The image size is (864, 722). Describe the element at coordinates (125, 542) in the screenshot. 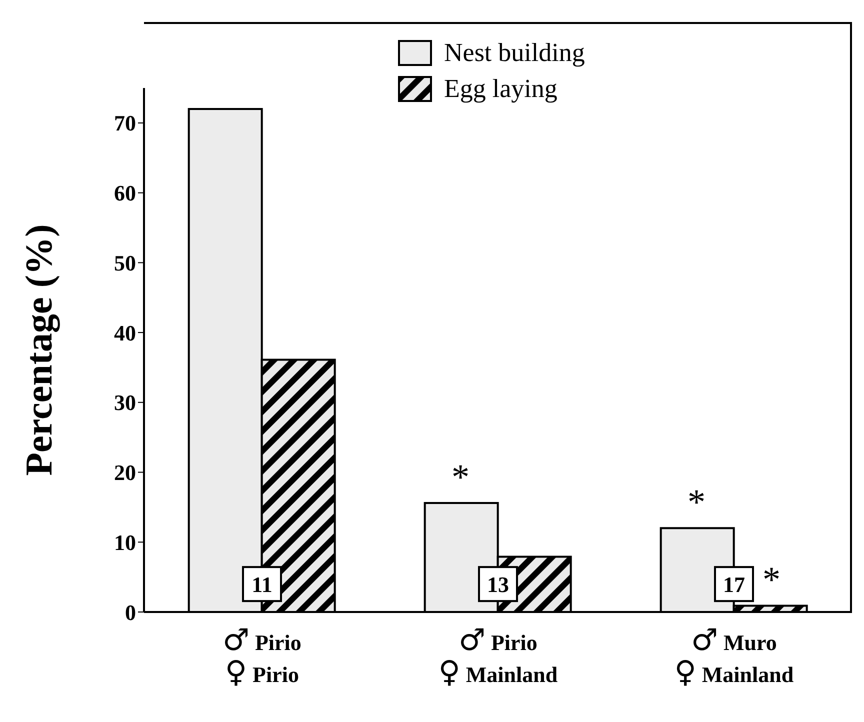

I see `y-tick-label: 10` at that location.